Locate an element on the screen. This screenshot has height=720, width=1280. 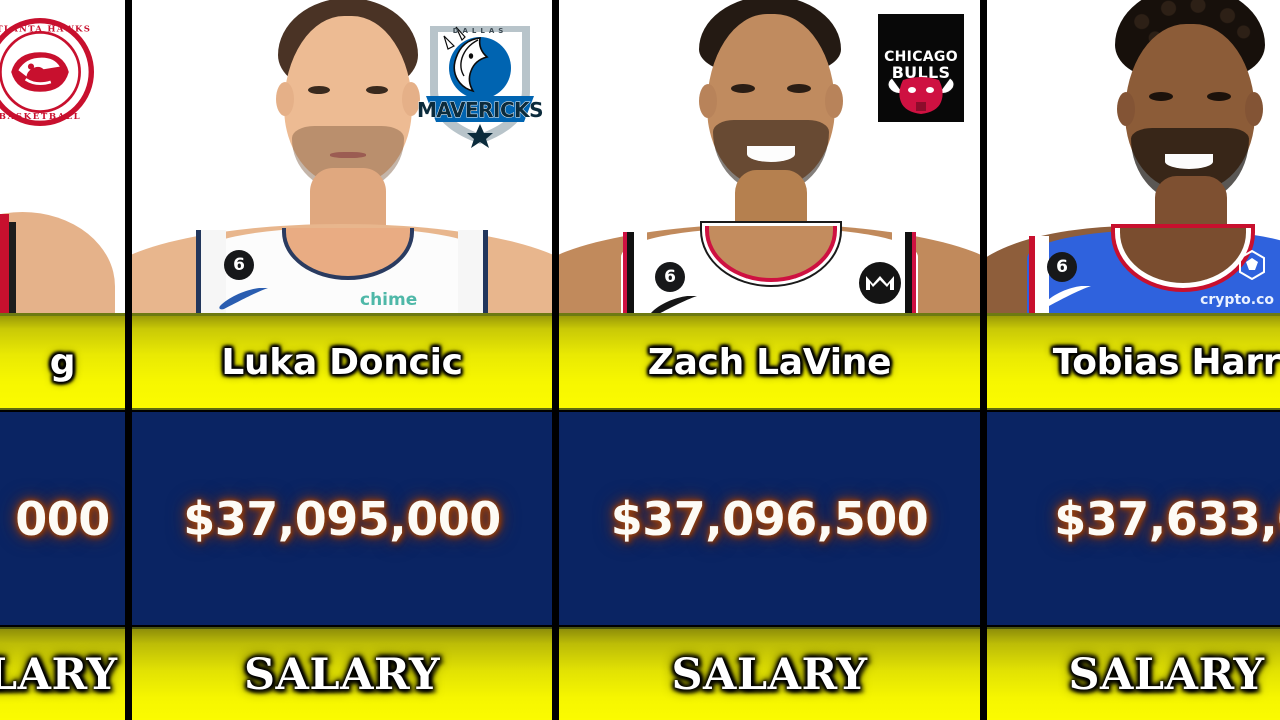
player-photo-2: CHICAGO BULLS is located at coordinates (769, 157).